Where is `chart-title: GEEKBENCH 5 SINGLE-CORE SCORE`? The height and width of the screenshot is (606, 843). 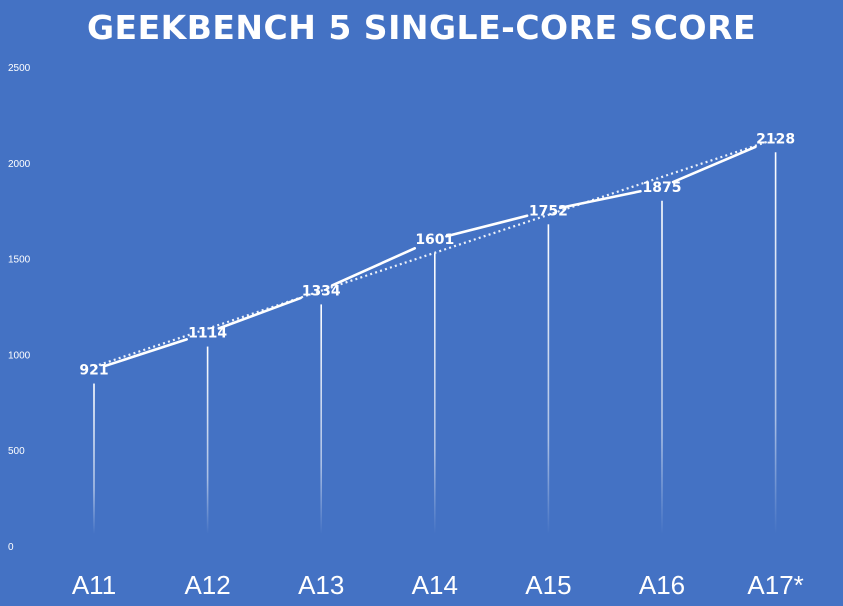
chart-title: GEEKBENCH 5 SINGLE-CORE SCORE is located at coordinates (421, 27).